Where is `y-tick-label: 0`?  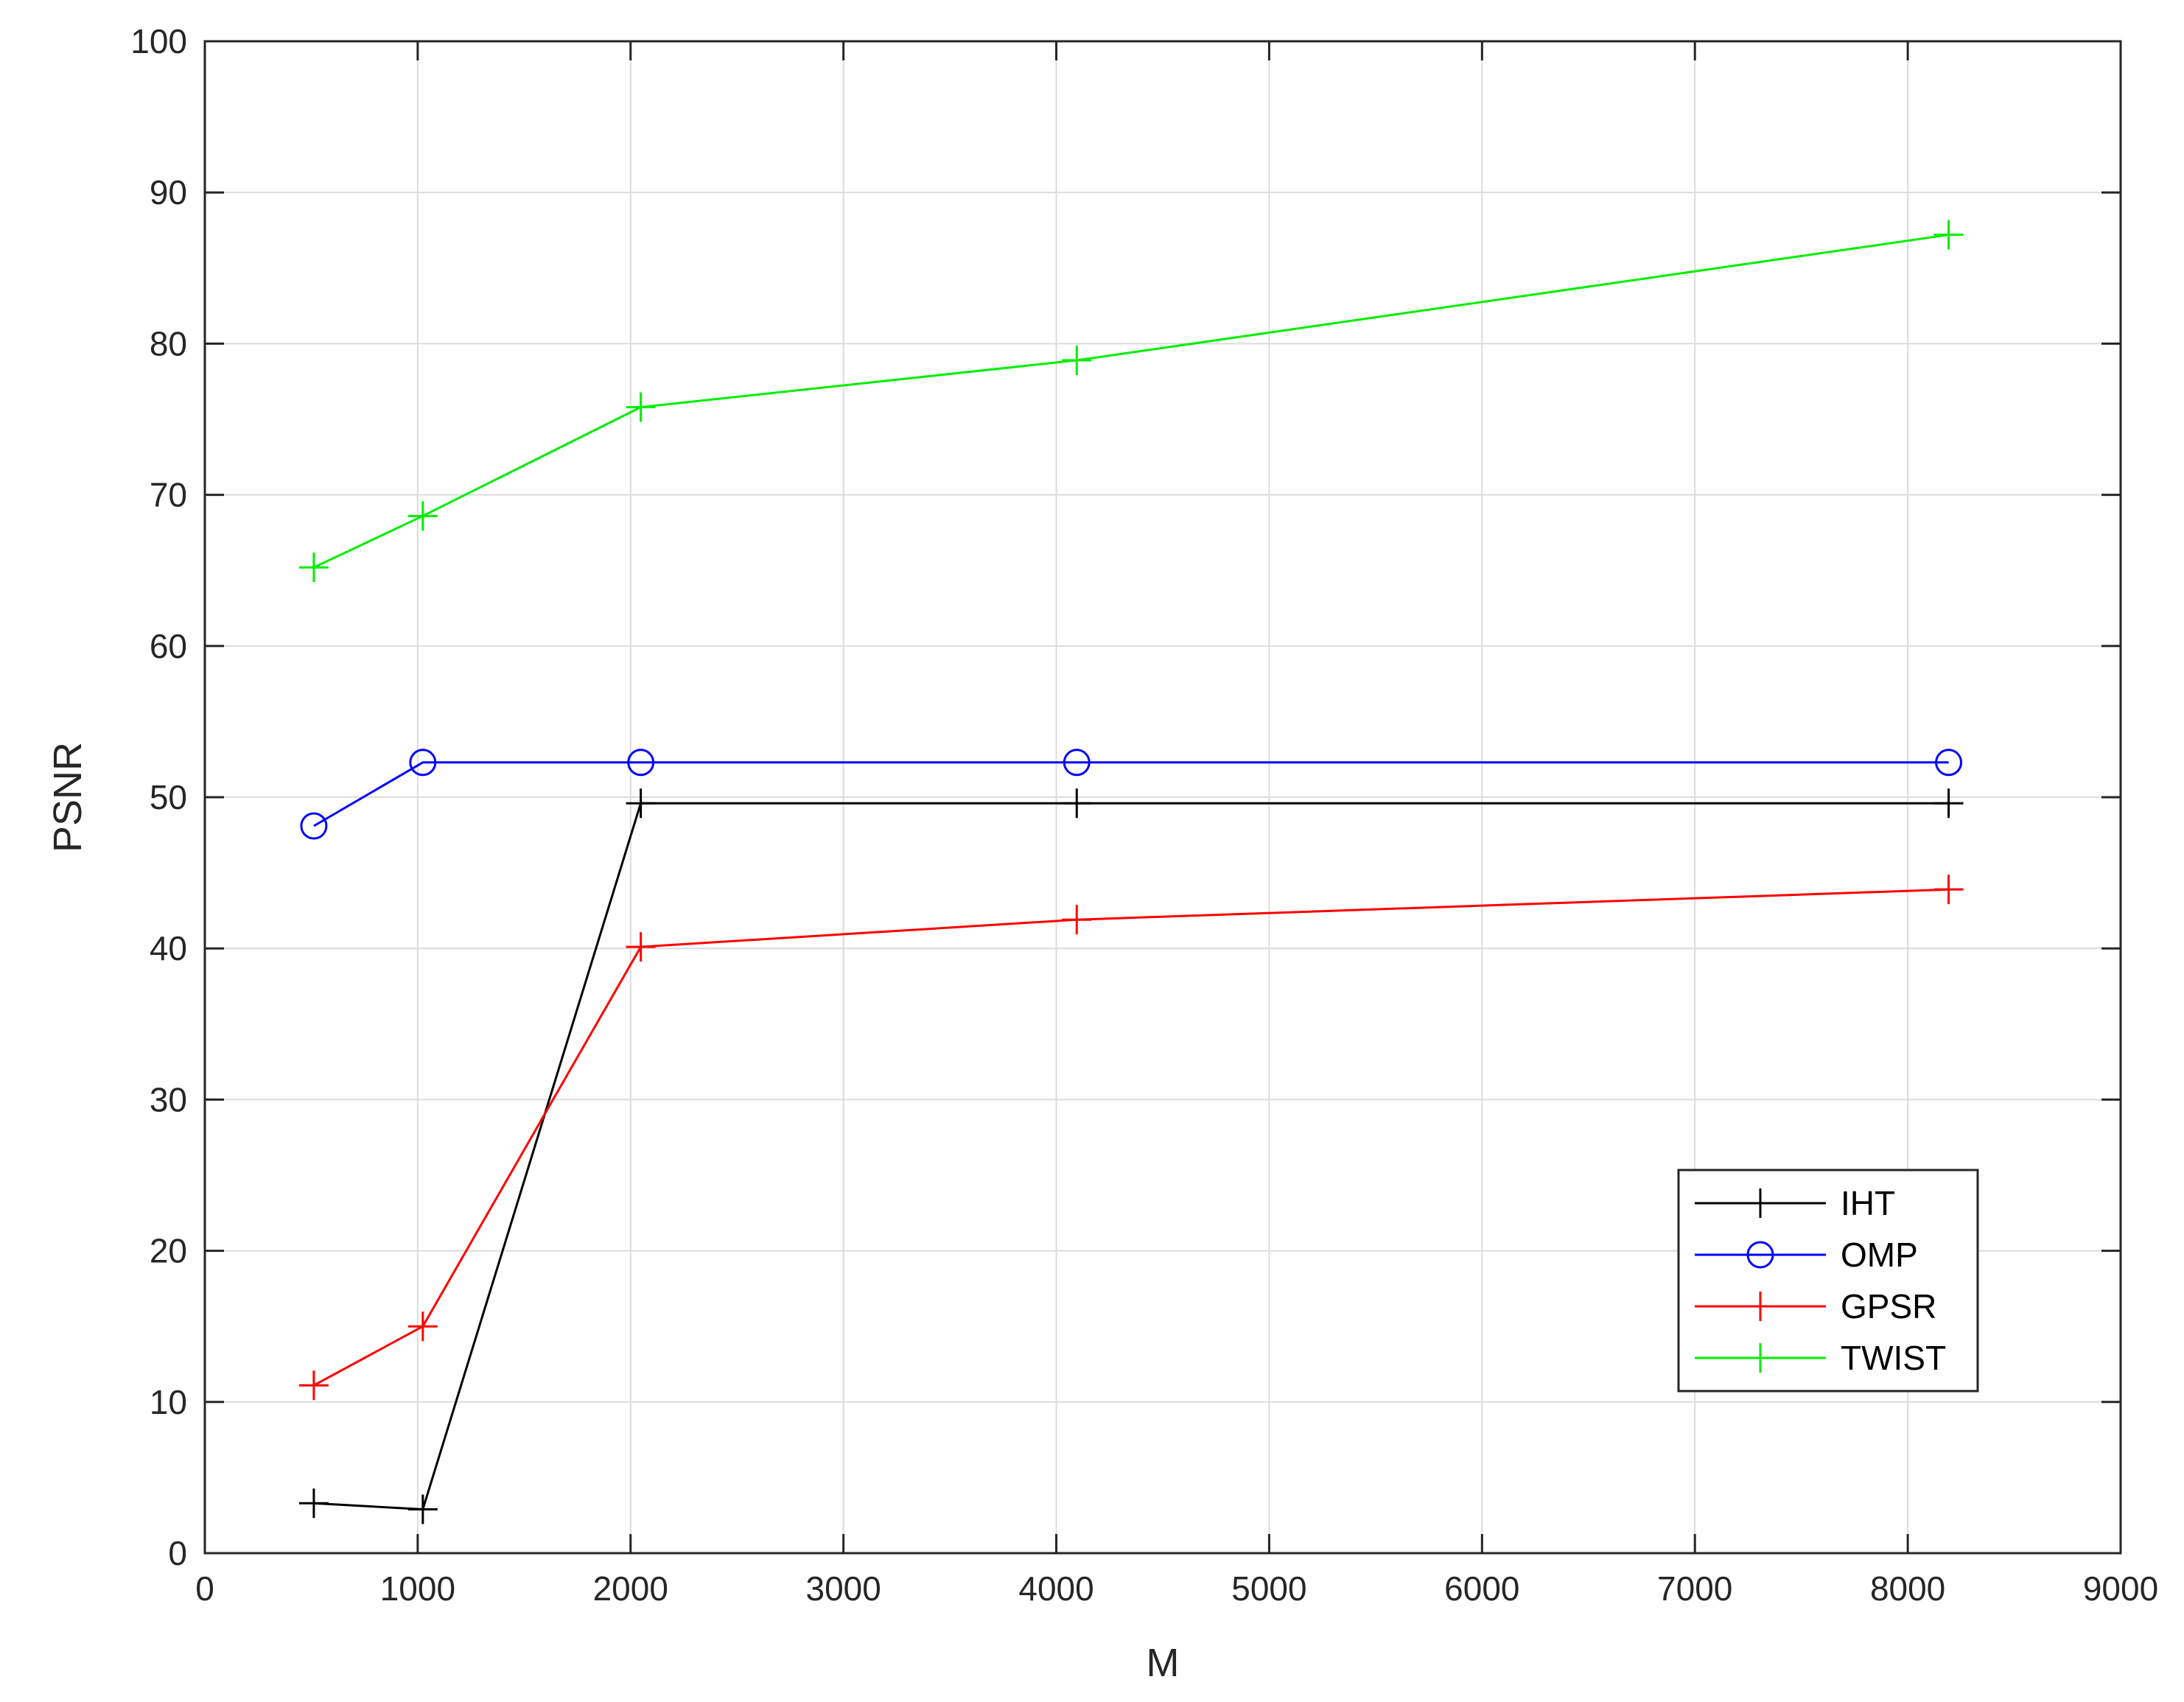
y-tick-label: 0 is located at coordinates (177, 1553).